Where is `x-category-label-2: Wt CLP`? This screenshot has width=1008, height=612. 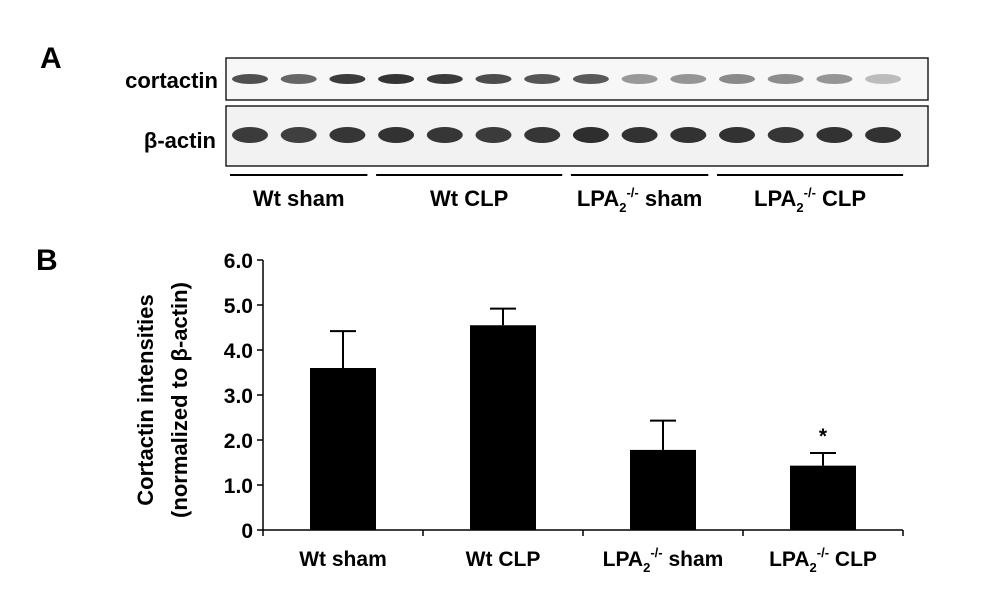 x-category-label-2: Wt CLP is located at coordinates (503, 559).